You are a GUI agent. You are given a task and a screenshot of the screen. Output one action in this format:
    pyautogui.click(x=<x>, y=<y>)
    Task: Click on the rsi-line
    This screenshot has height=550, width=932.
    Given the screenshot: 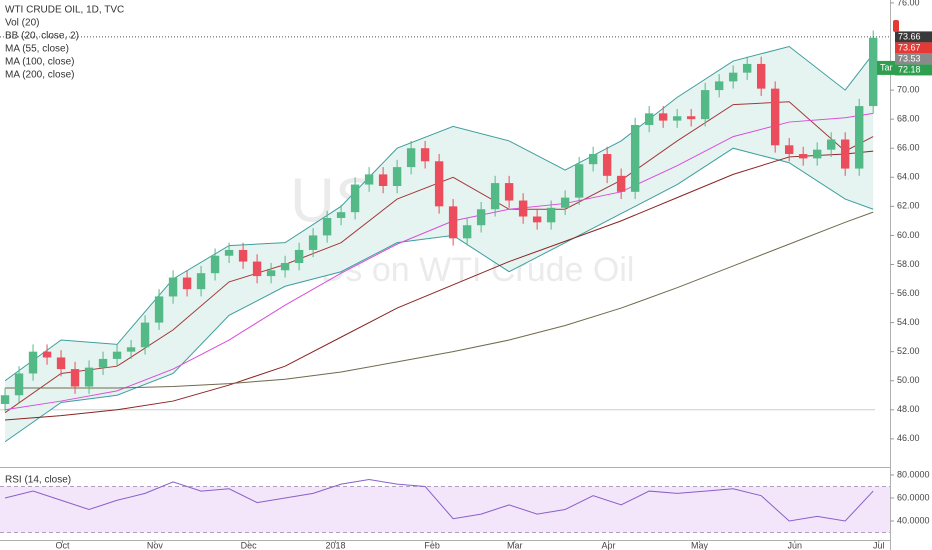 What is the action you would take?
    pyautogui.click(x=439, y=500)
    